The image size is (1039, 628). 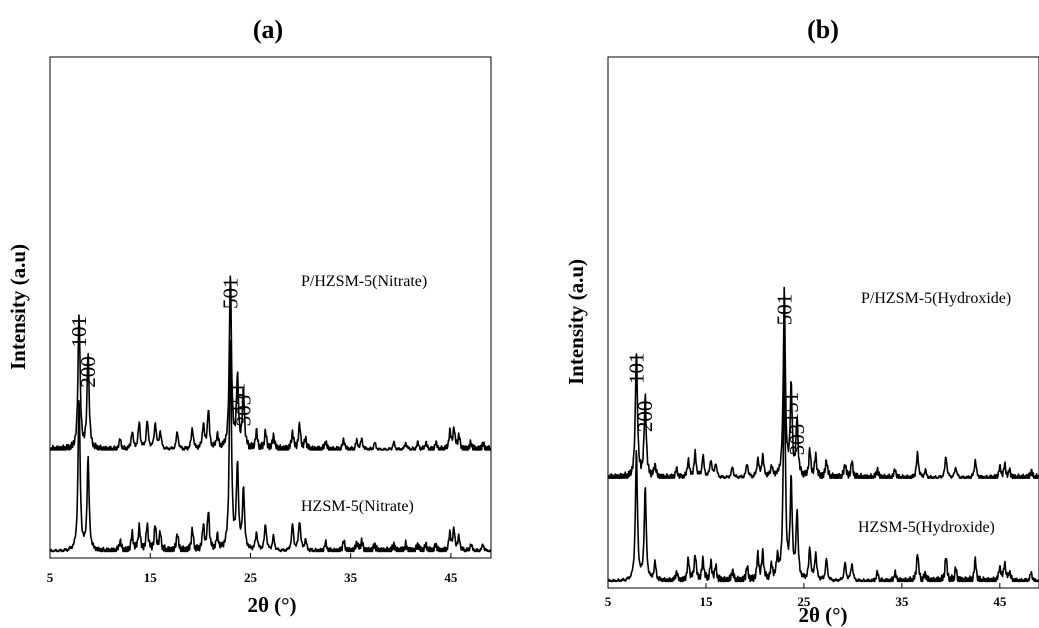 I want to click on panel-a-title: (a), so click(x=268, y=29).